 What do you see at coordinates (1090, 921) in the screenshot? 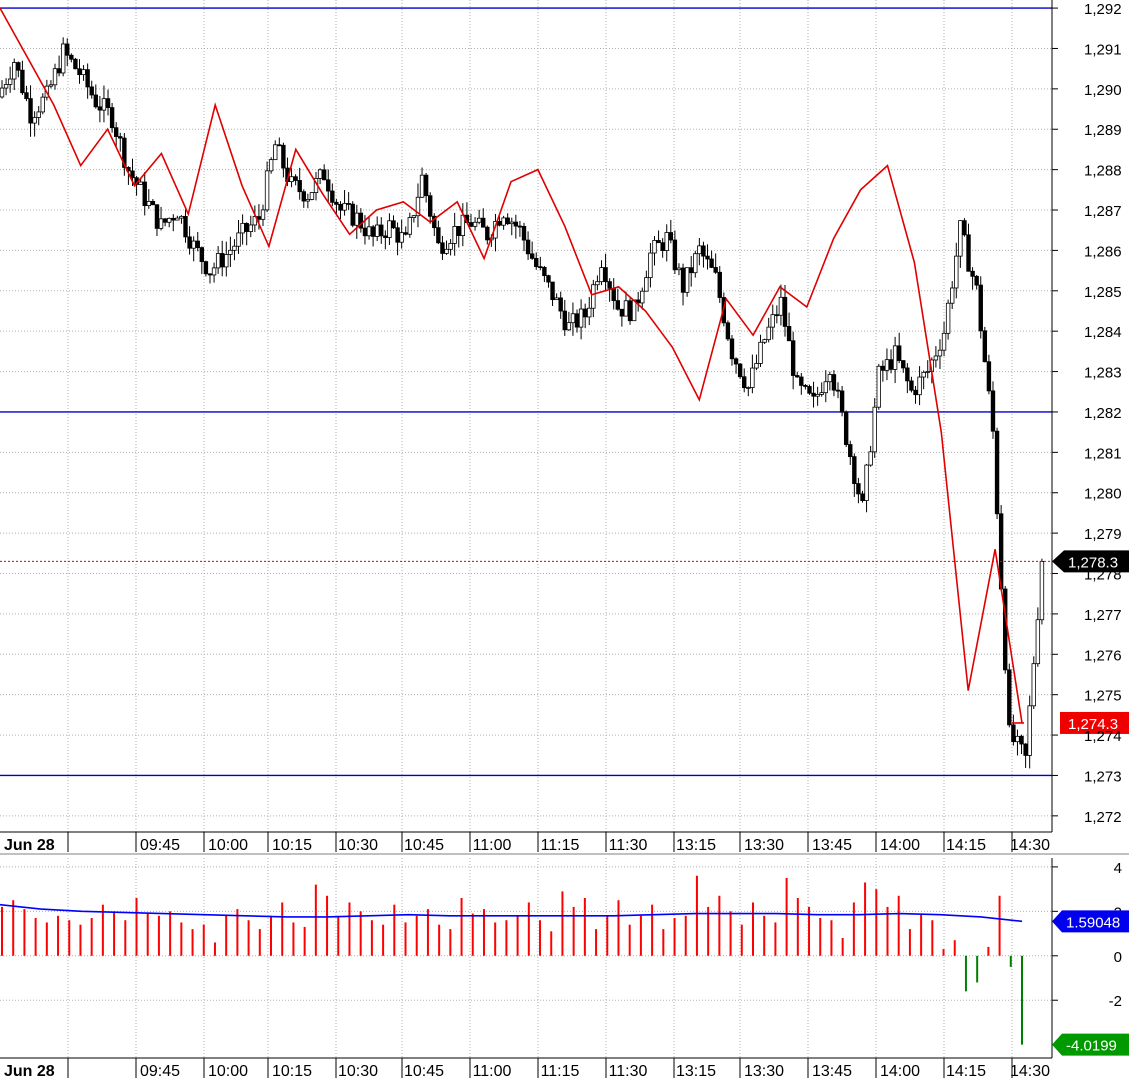
I see `osc-average-tag` at bounding box center [1090, 921].